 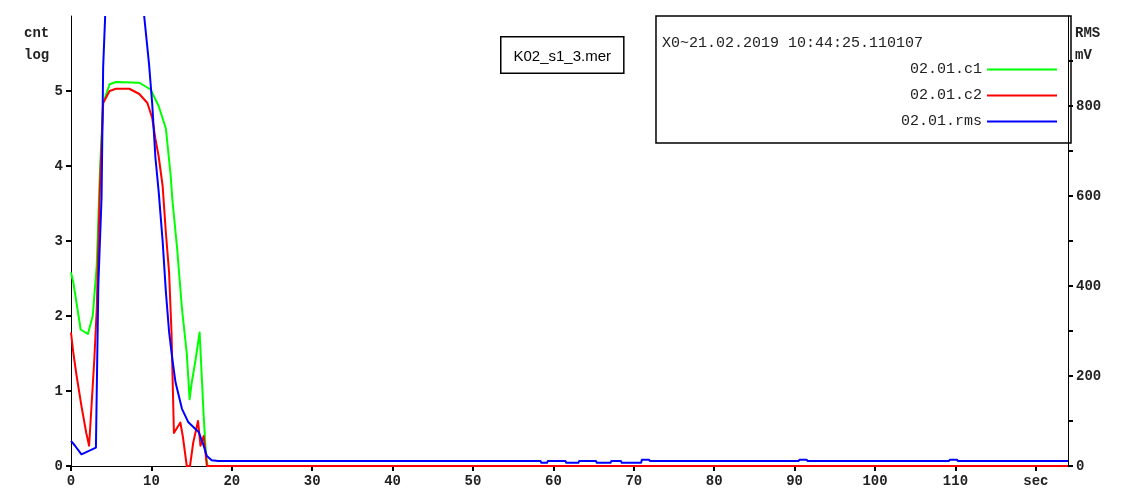 What do you see at coordinates (58, 166) in the screenshot?
I see `y-tick-label: 4` at bounding box center [58, 166].